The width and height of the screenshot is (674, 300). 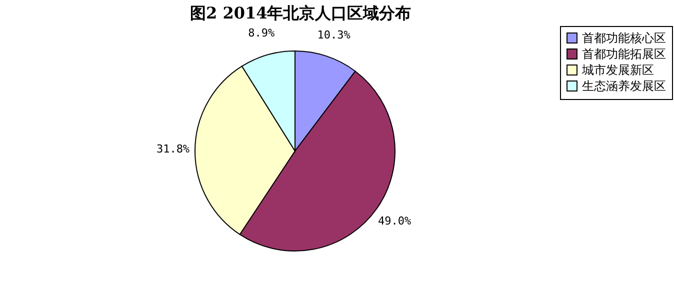 What do you see at coordinates (334, 35) in the screenshot?
I see `data-label: 10.3%` at bounding box center [334, 35].